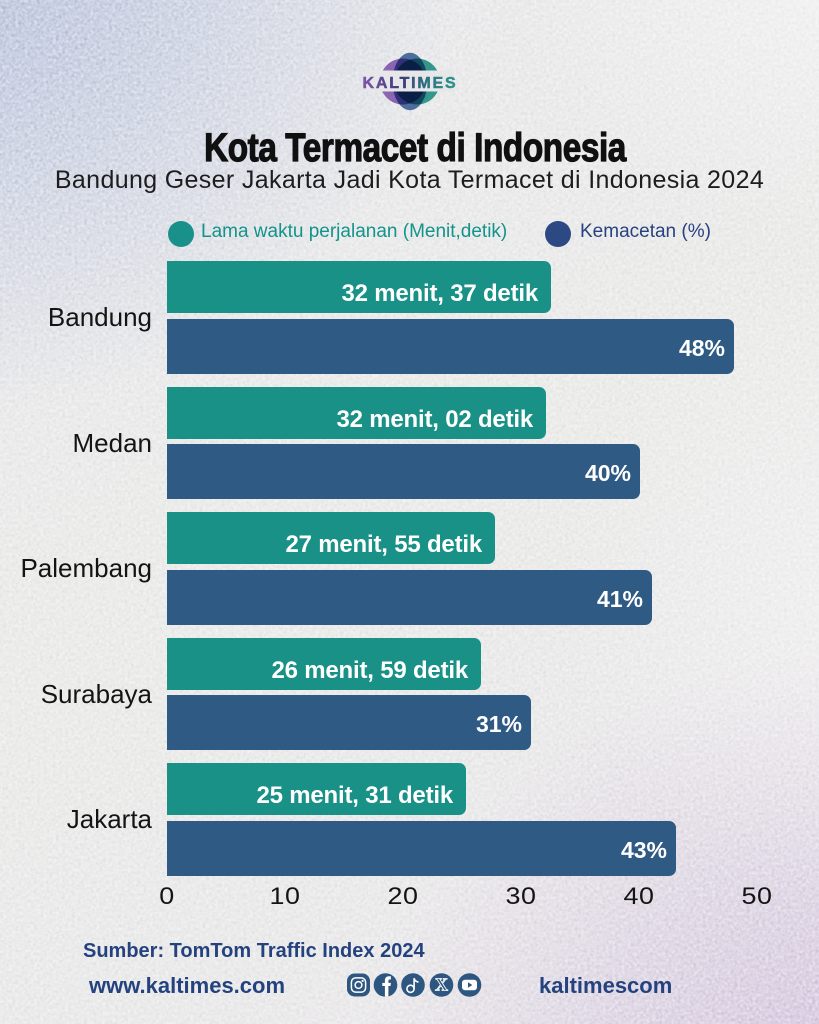 Image resolution: width=819 pixels, height=1024 pixels. What do you see at coordinates (441, 984) in the screenshot?
I see `svg-text: X` at bounding box center [441, 984].